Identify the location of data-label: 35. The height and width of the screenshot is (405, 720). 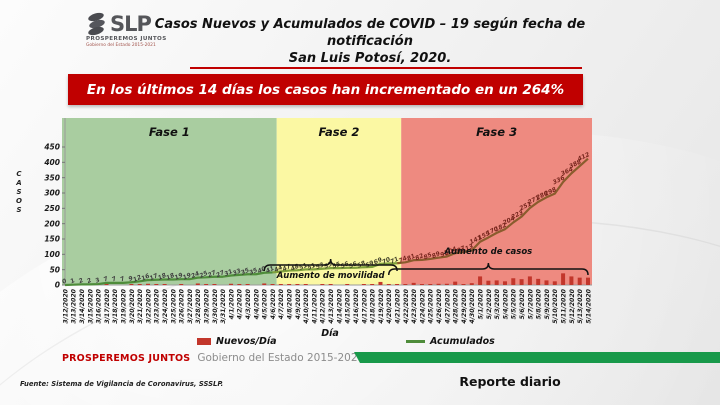
(253, 272).